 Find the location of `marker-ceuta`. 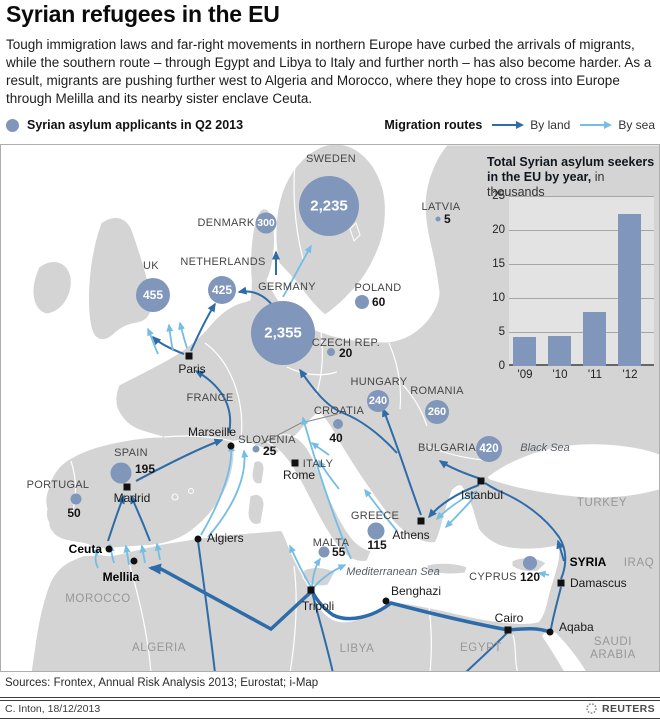

marker-ceuta is located at coordinates (109, 549).